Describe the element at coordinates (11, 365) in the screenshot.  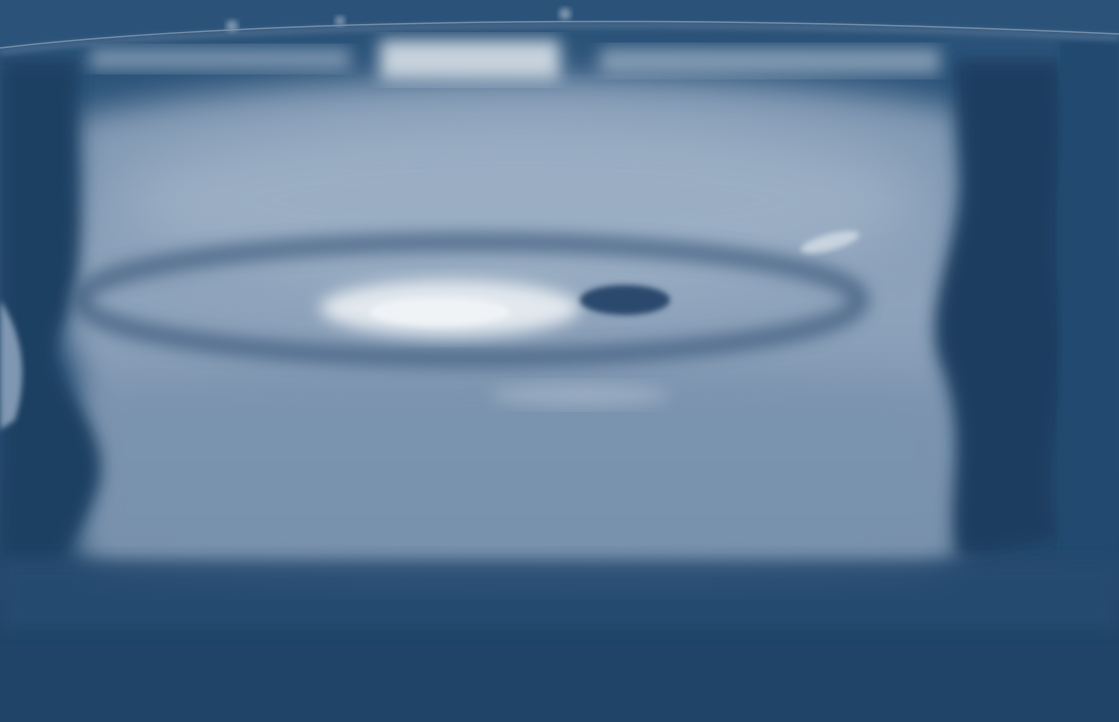
I see `left-light-sliver` at that location.